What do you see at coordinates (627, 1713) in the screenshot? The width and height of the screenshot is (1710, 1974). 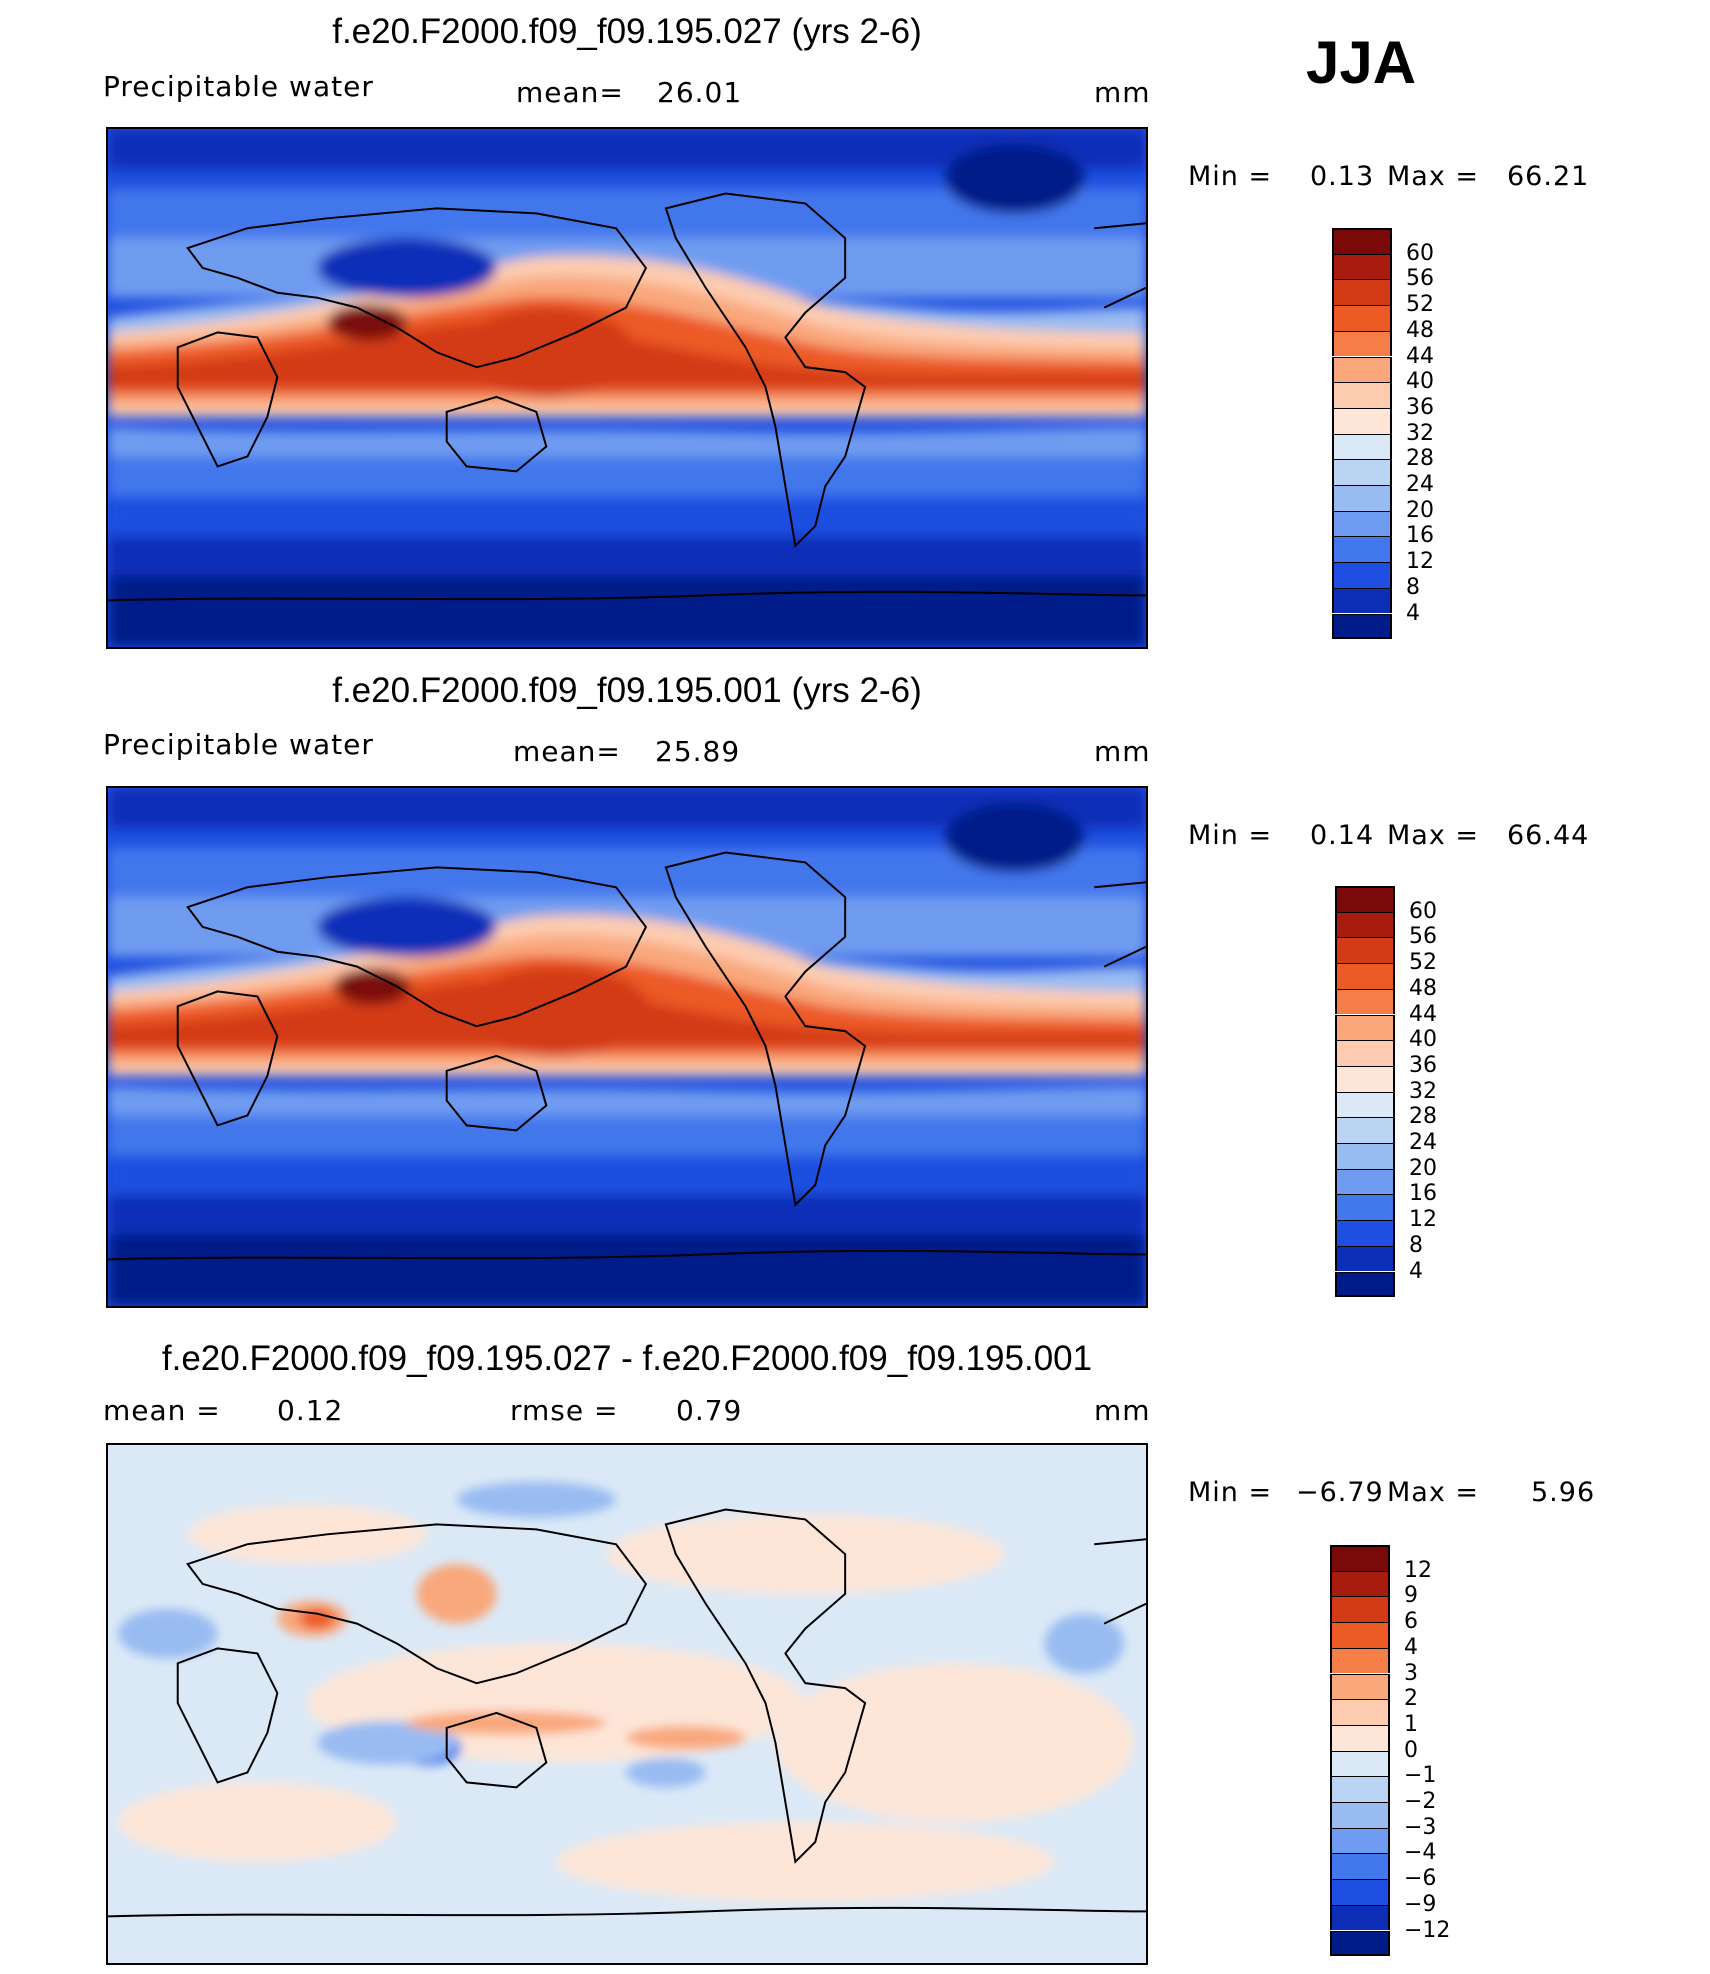 I see `panel3-coastlines` at bounding box center [627, 1713].